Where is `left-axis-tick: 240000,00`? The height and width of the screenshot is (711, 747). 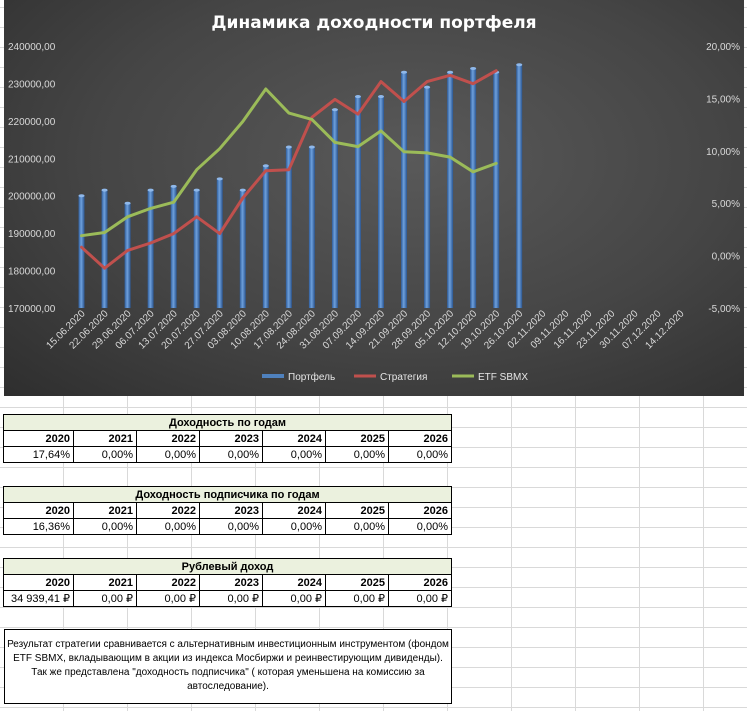 left-axis-tick: 240000,00 is located at coordinates (32, 47).